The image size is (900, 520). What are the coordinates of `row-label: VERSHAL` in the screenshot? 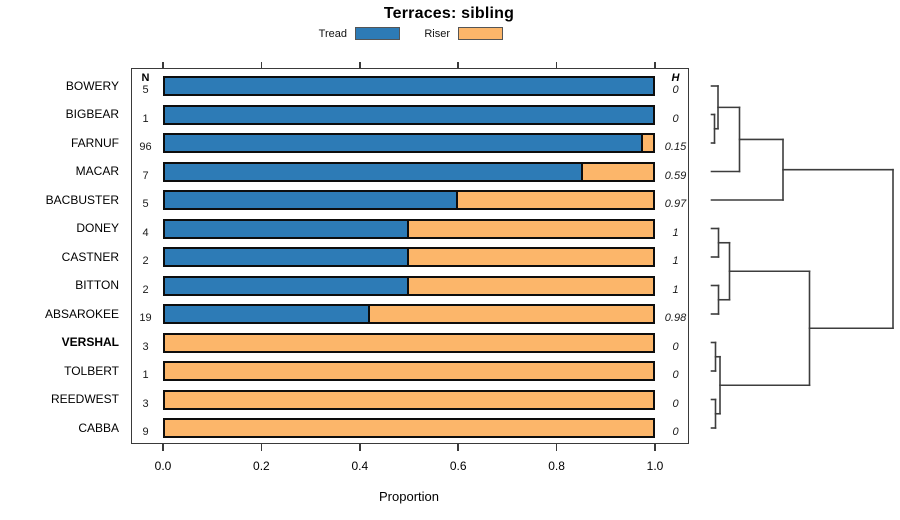 It's located at (90, 342).